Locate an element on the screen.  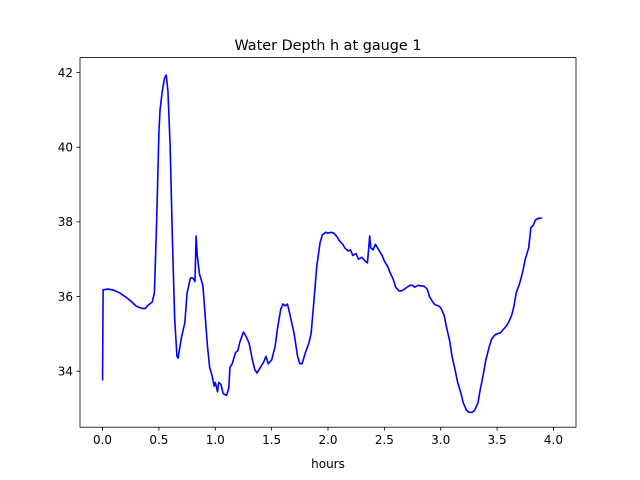
x-tick-label: 2.5 is located at coordinates (384, 440).